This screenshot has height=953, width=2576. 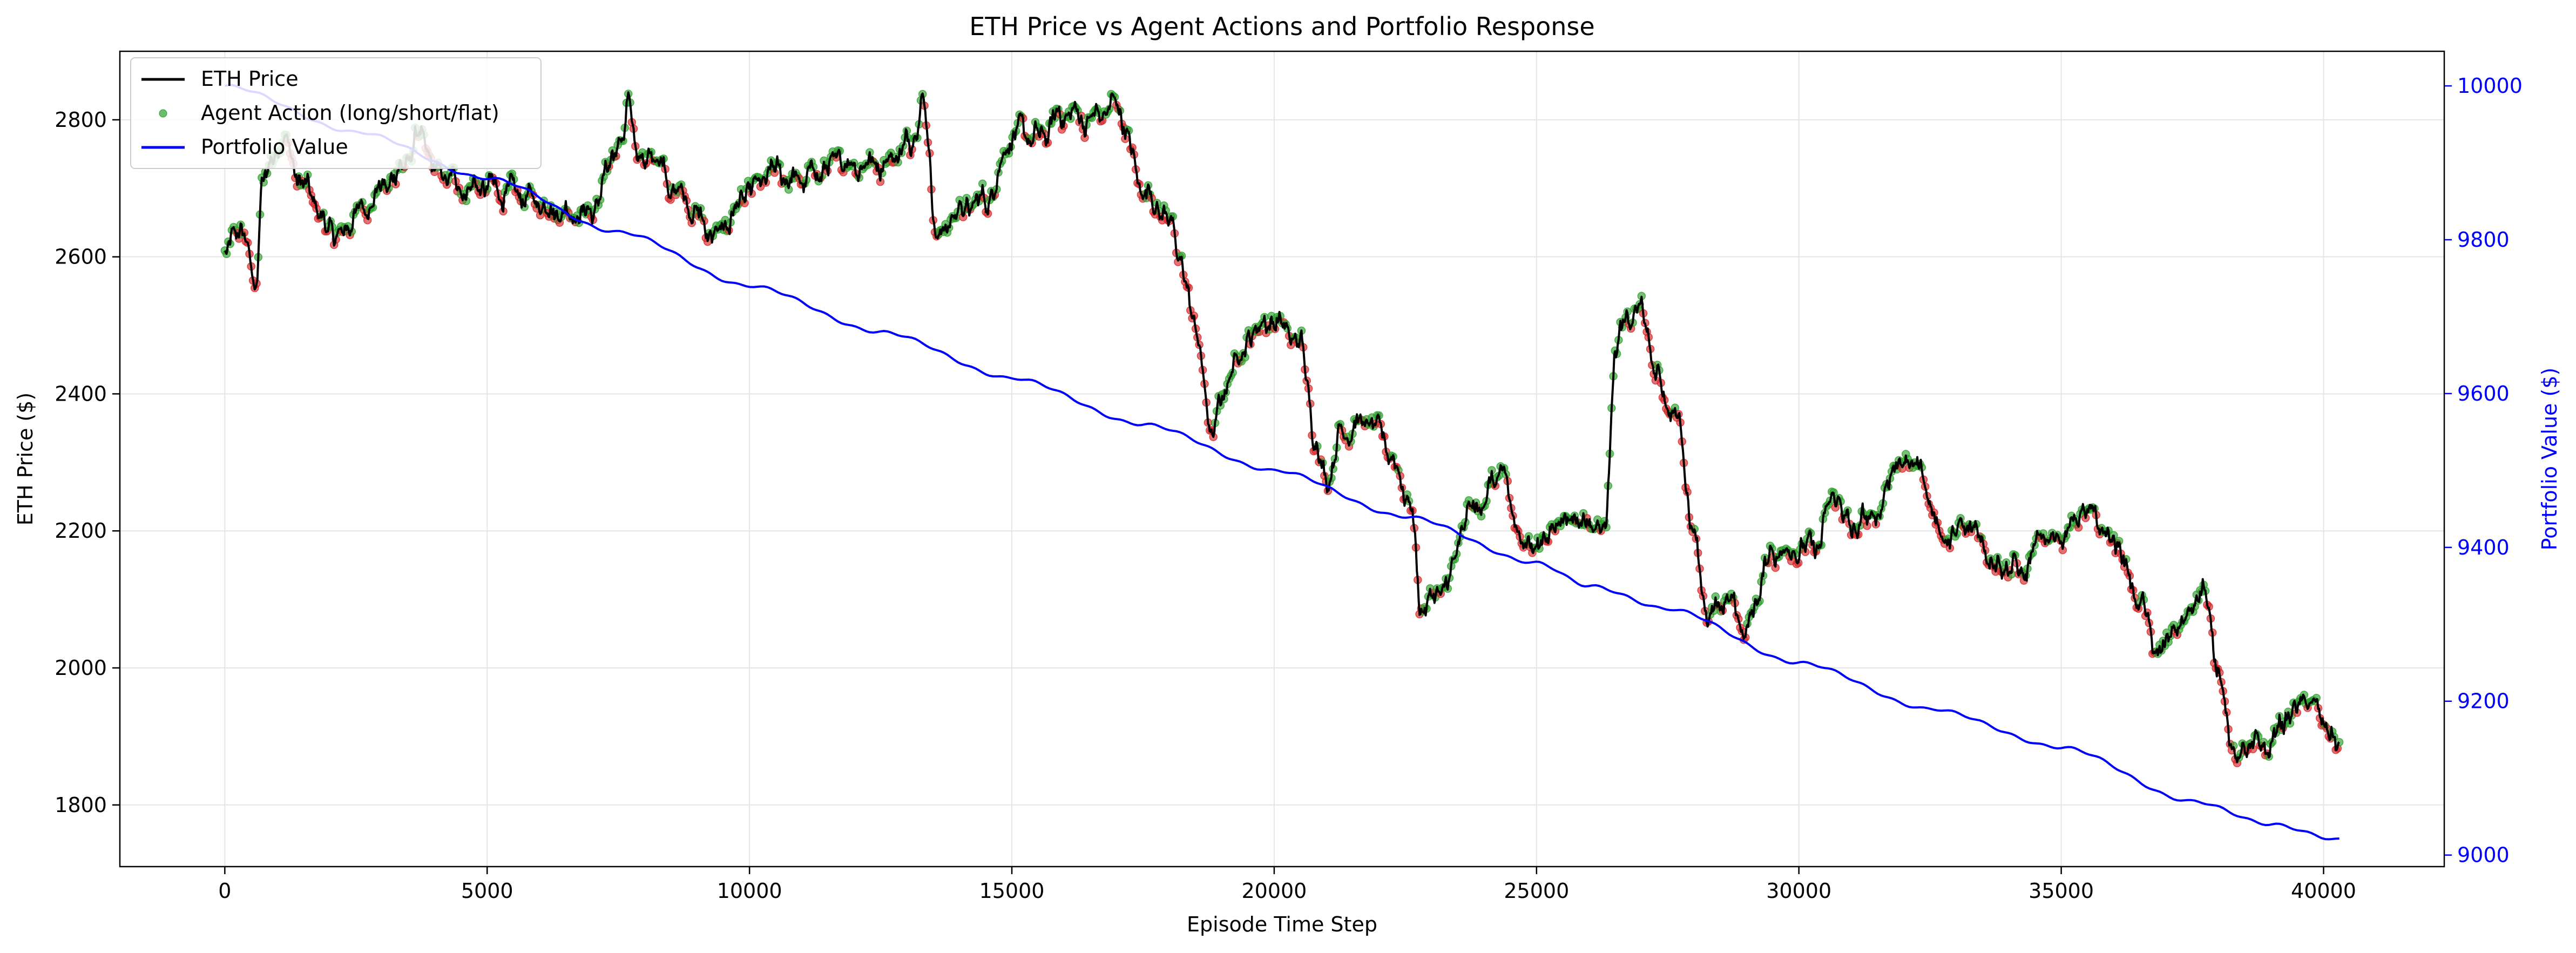 What do you see at coordinates (1799, 891) in the screenshot?
I see `x-tick-label: 30000` at bounding box center [1799, 891].